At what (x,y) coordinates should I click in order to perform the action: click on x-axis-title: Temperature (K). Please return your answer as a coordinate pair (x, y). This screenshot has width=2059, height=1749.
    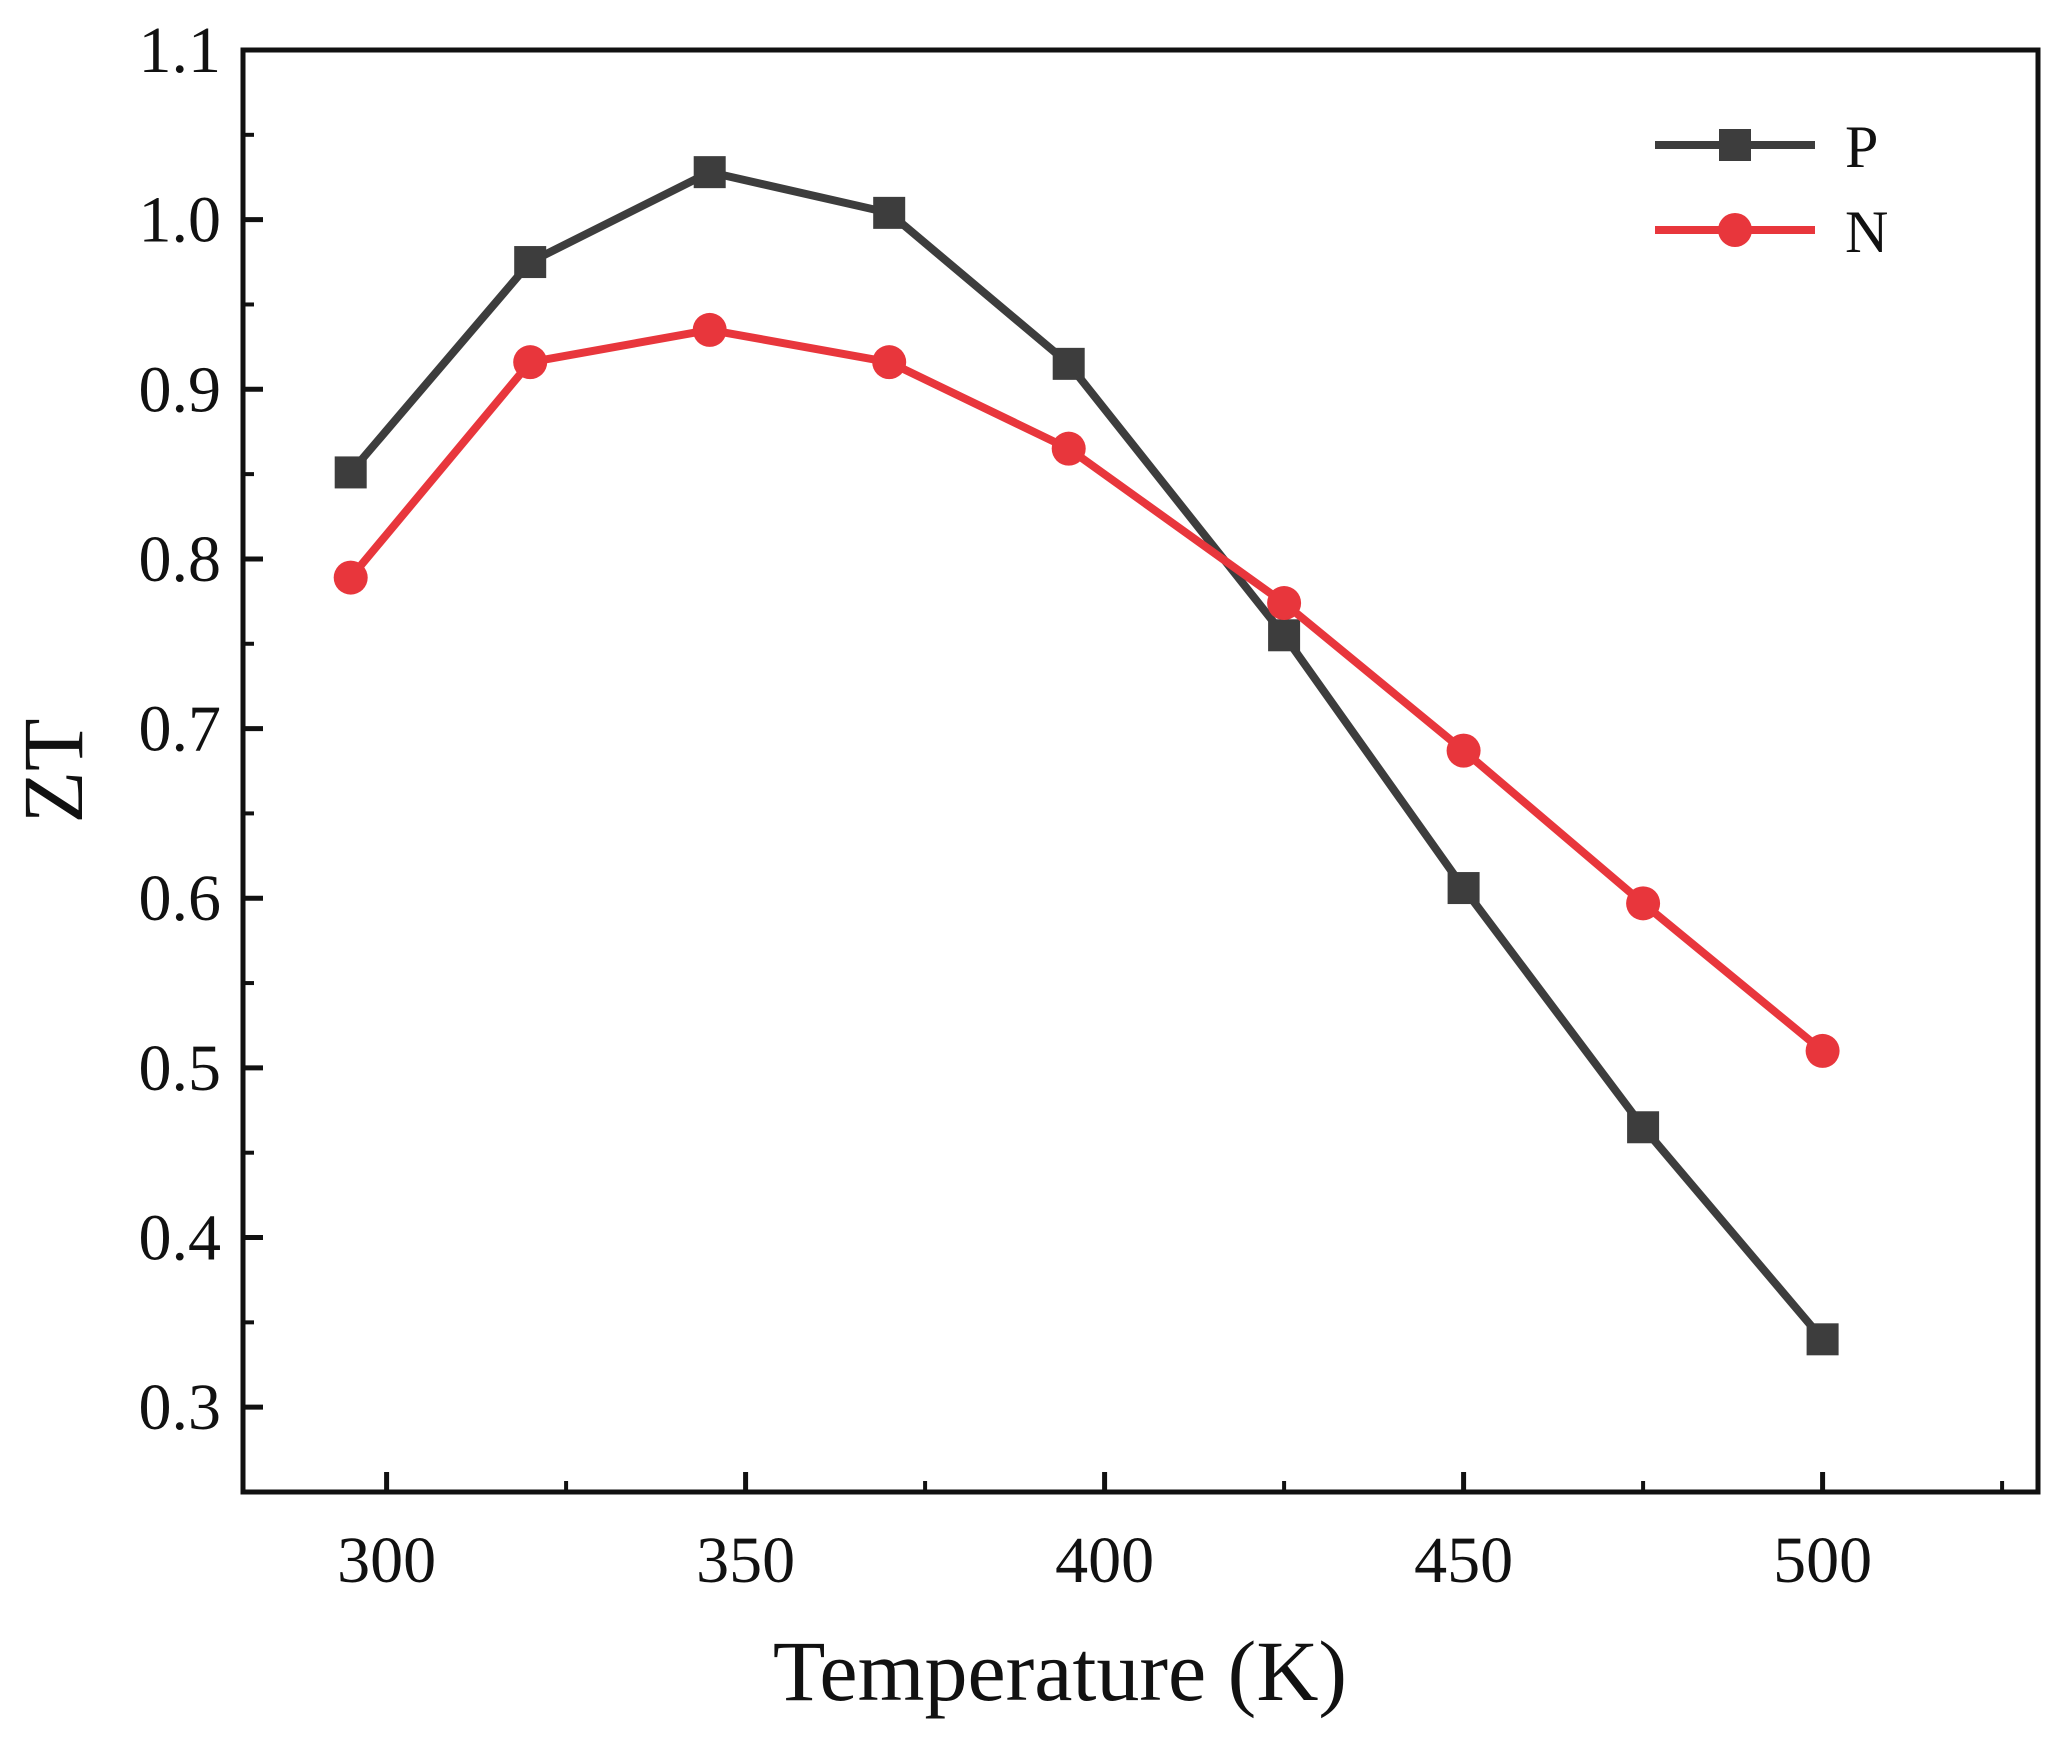
    Looking at the image, I should click on (1060, 1671).